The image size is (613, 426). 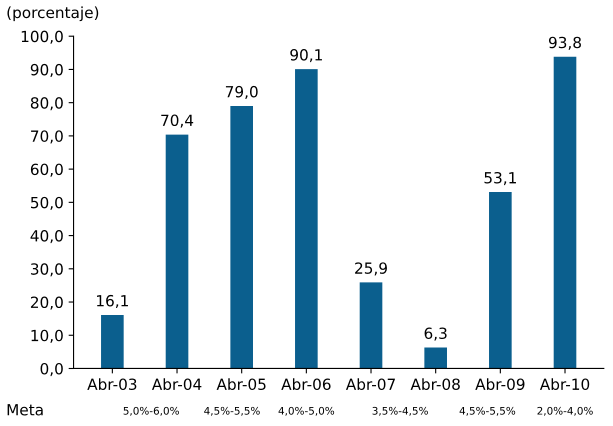 I want to click on y-tick-label: 100,0, so click(x=42, y=37).